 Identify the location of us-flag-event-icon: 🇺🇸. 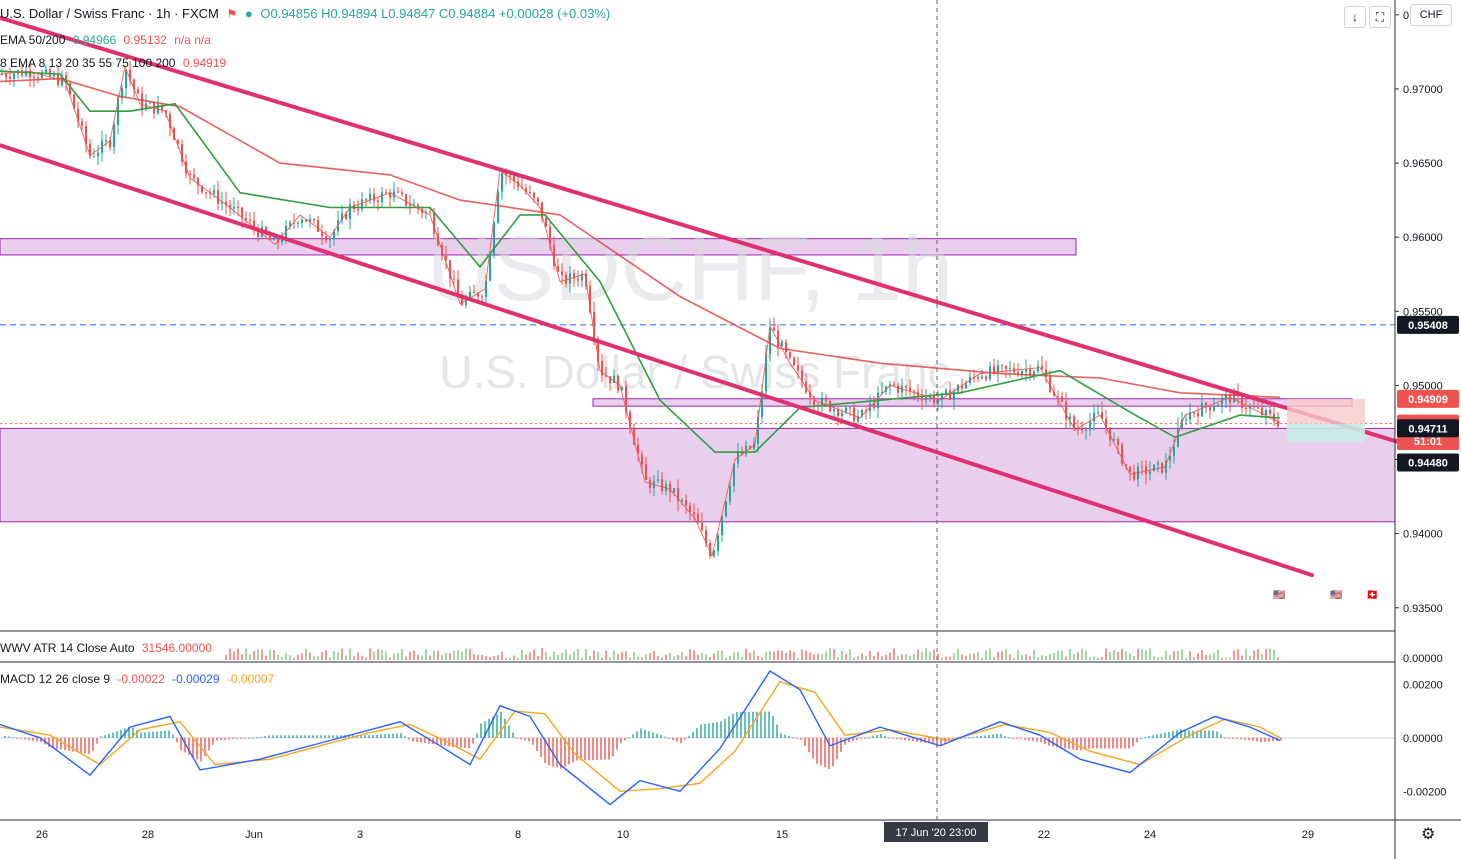
(1279, 595).